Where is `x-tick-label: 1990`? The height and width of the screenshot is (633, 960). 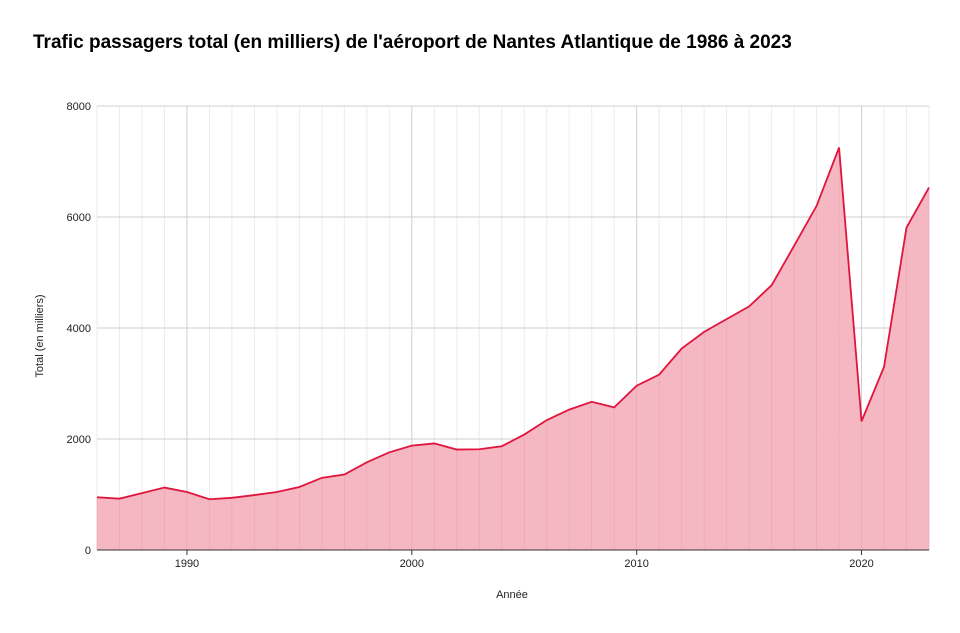
x-tick-label: 1990 is located at coordinates (187, 564).